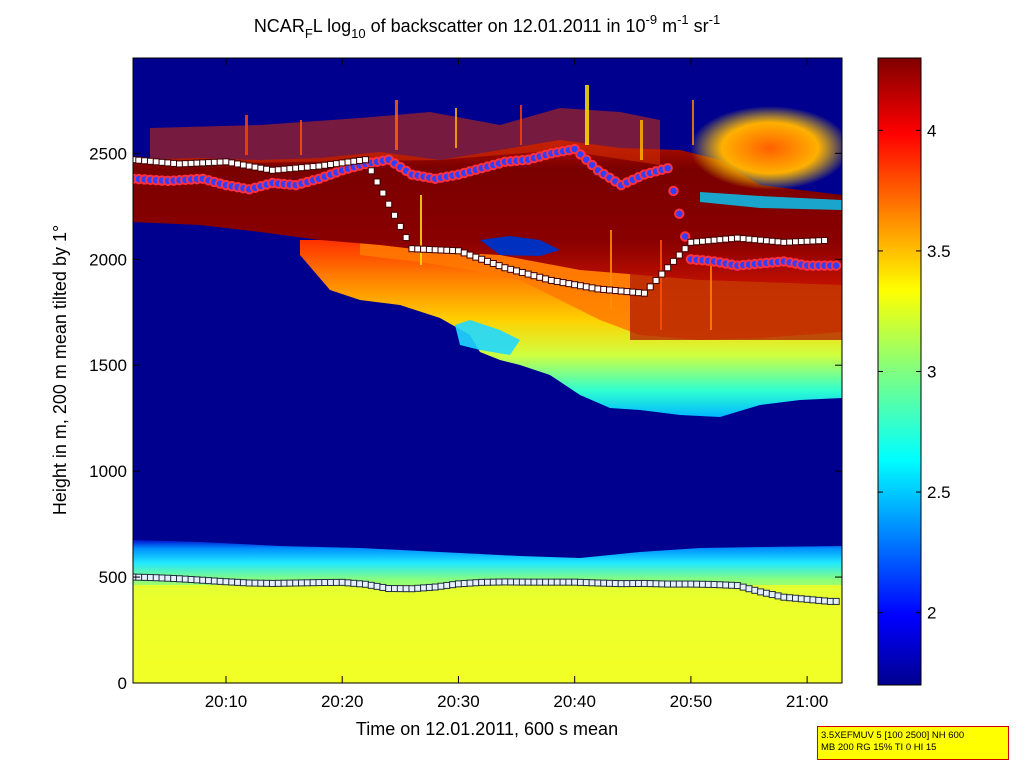  I want to click on dark-red-lower-region, so click(736, 305).